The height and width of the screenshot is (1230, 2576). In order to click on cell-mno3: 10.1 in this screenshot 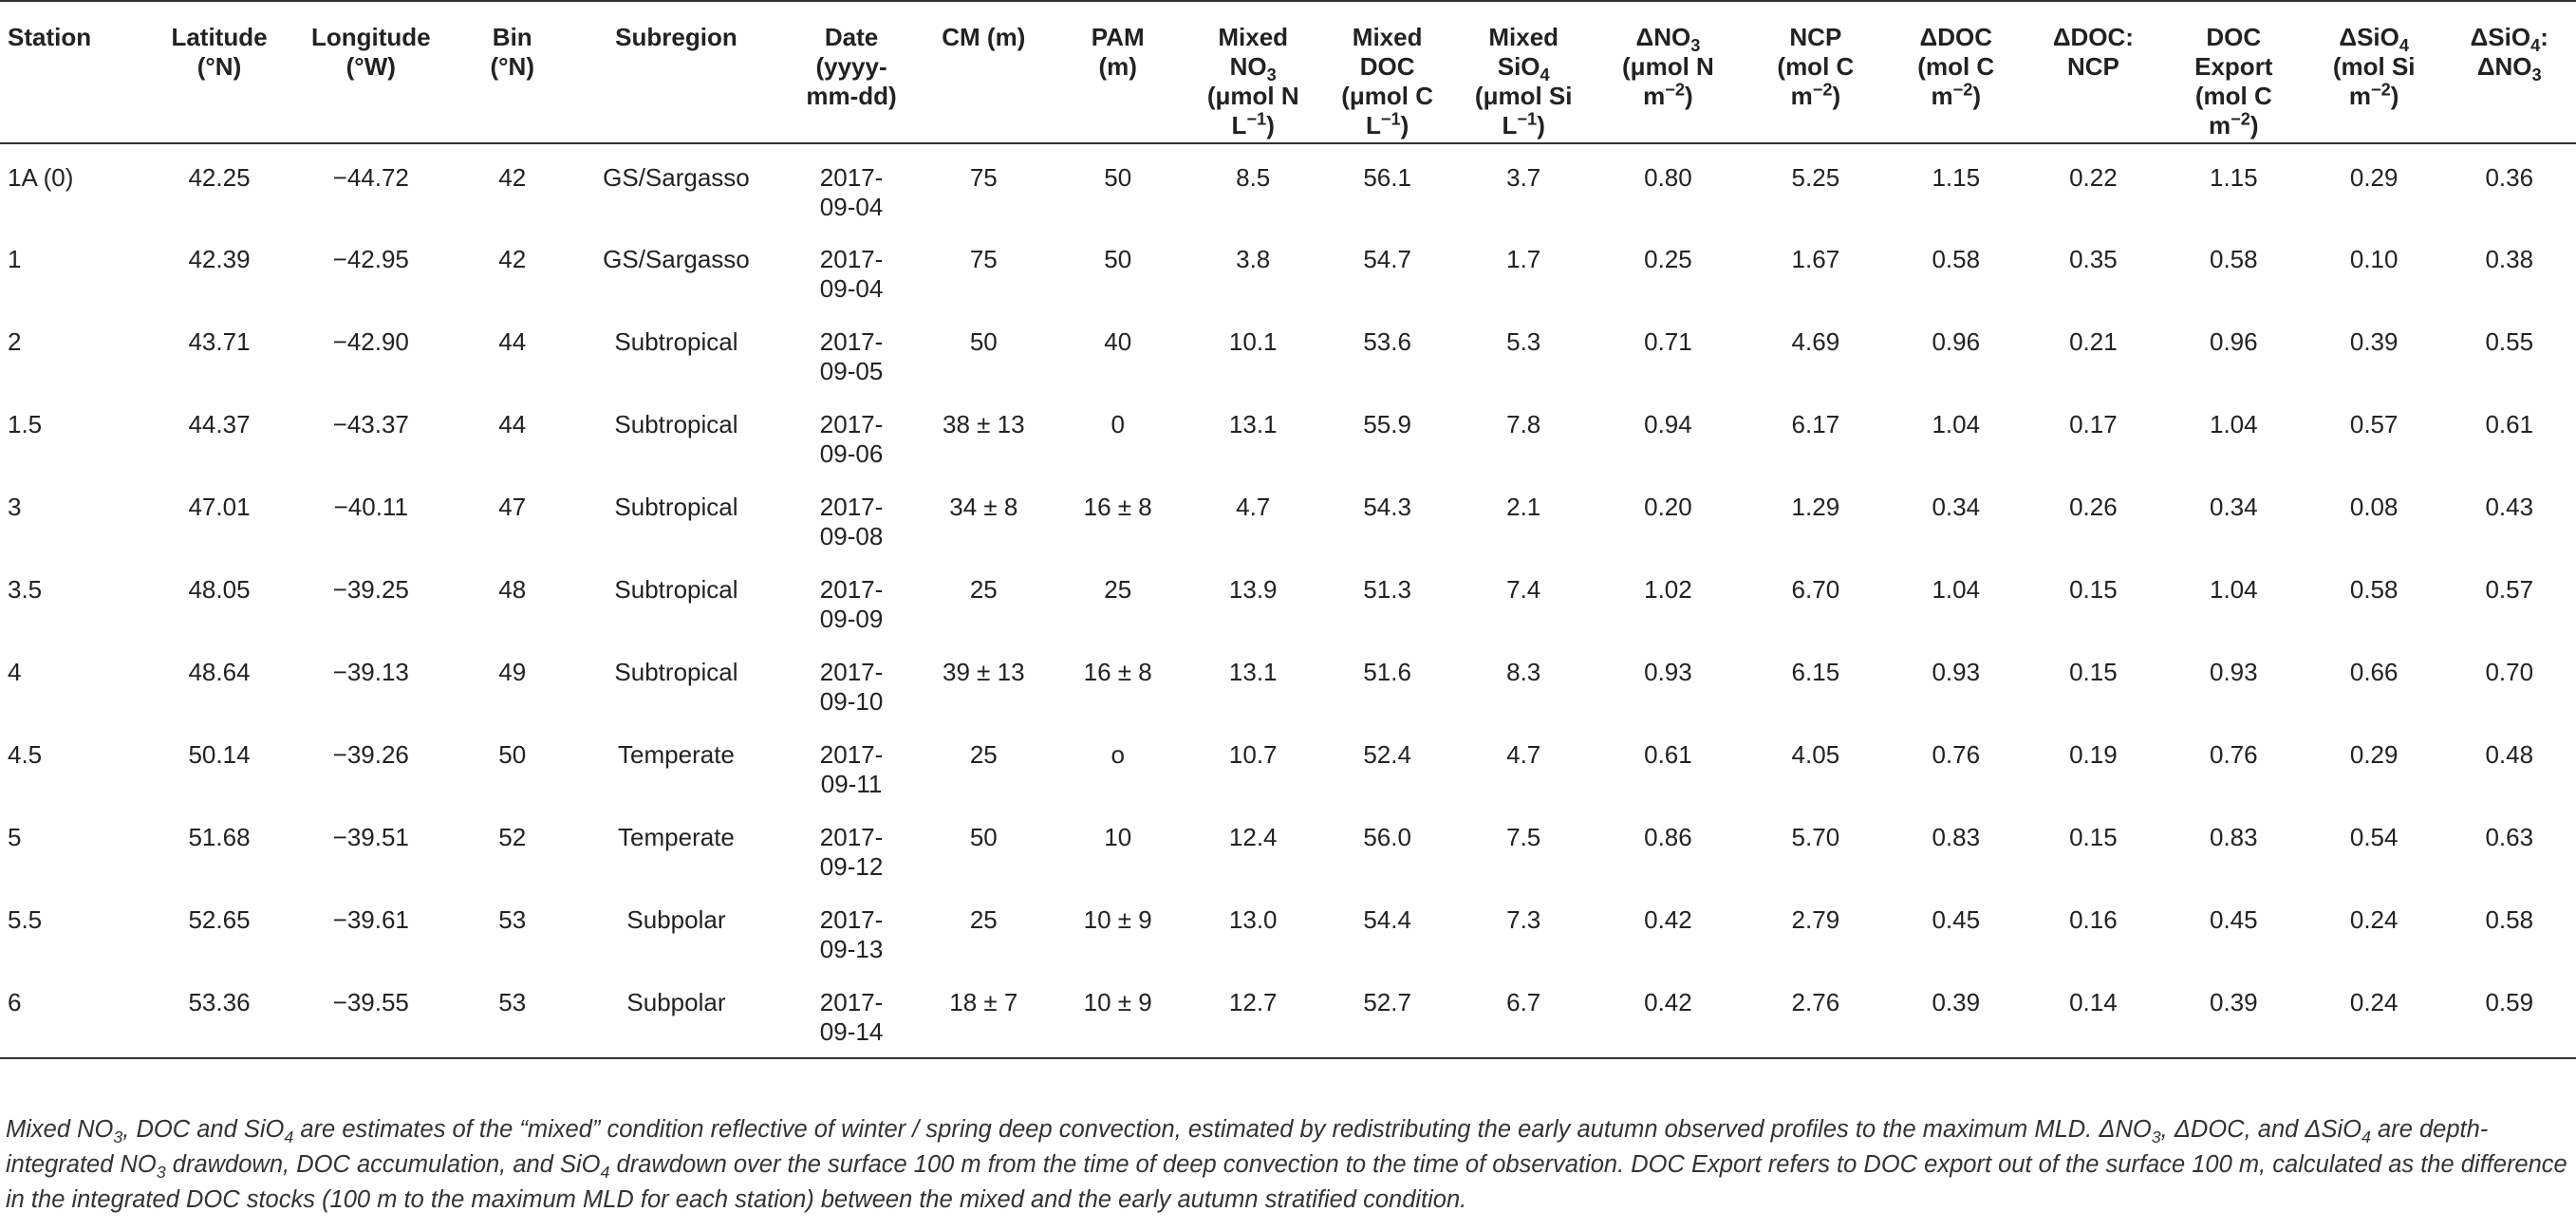, I will do `click(1253, 341)`.